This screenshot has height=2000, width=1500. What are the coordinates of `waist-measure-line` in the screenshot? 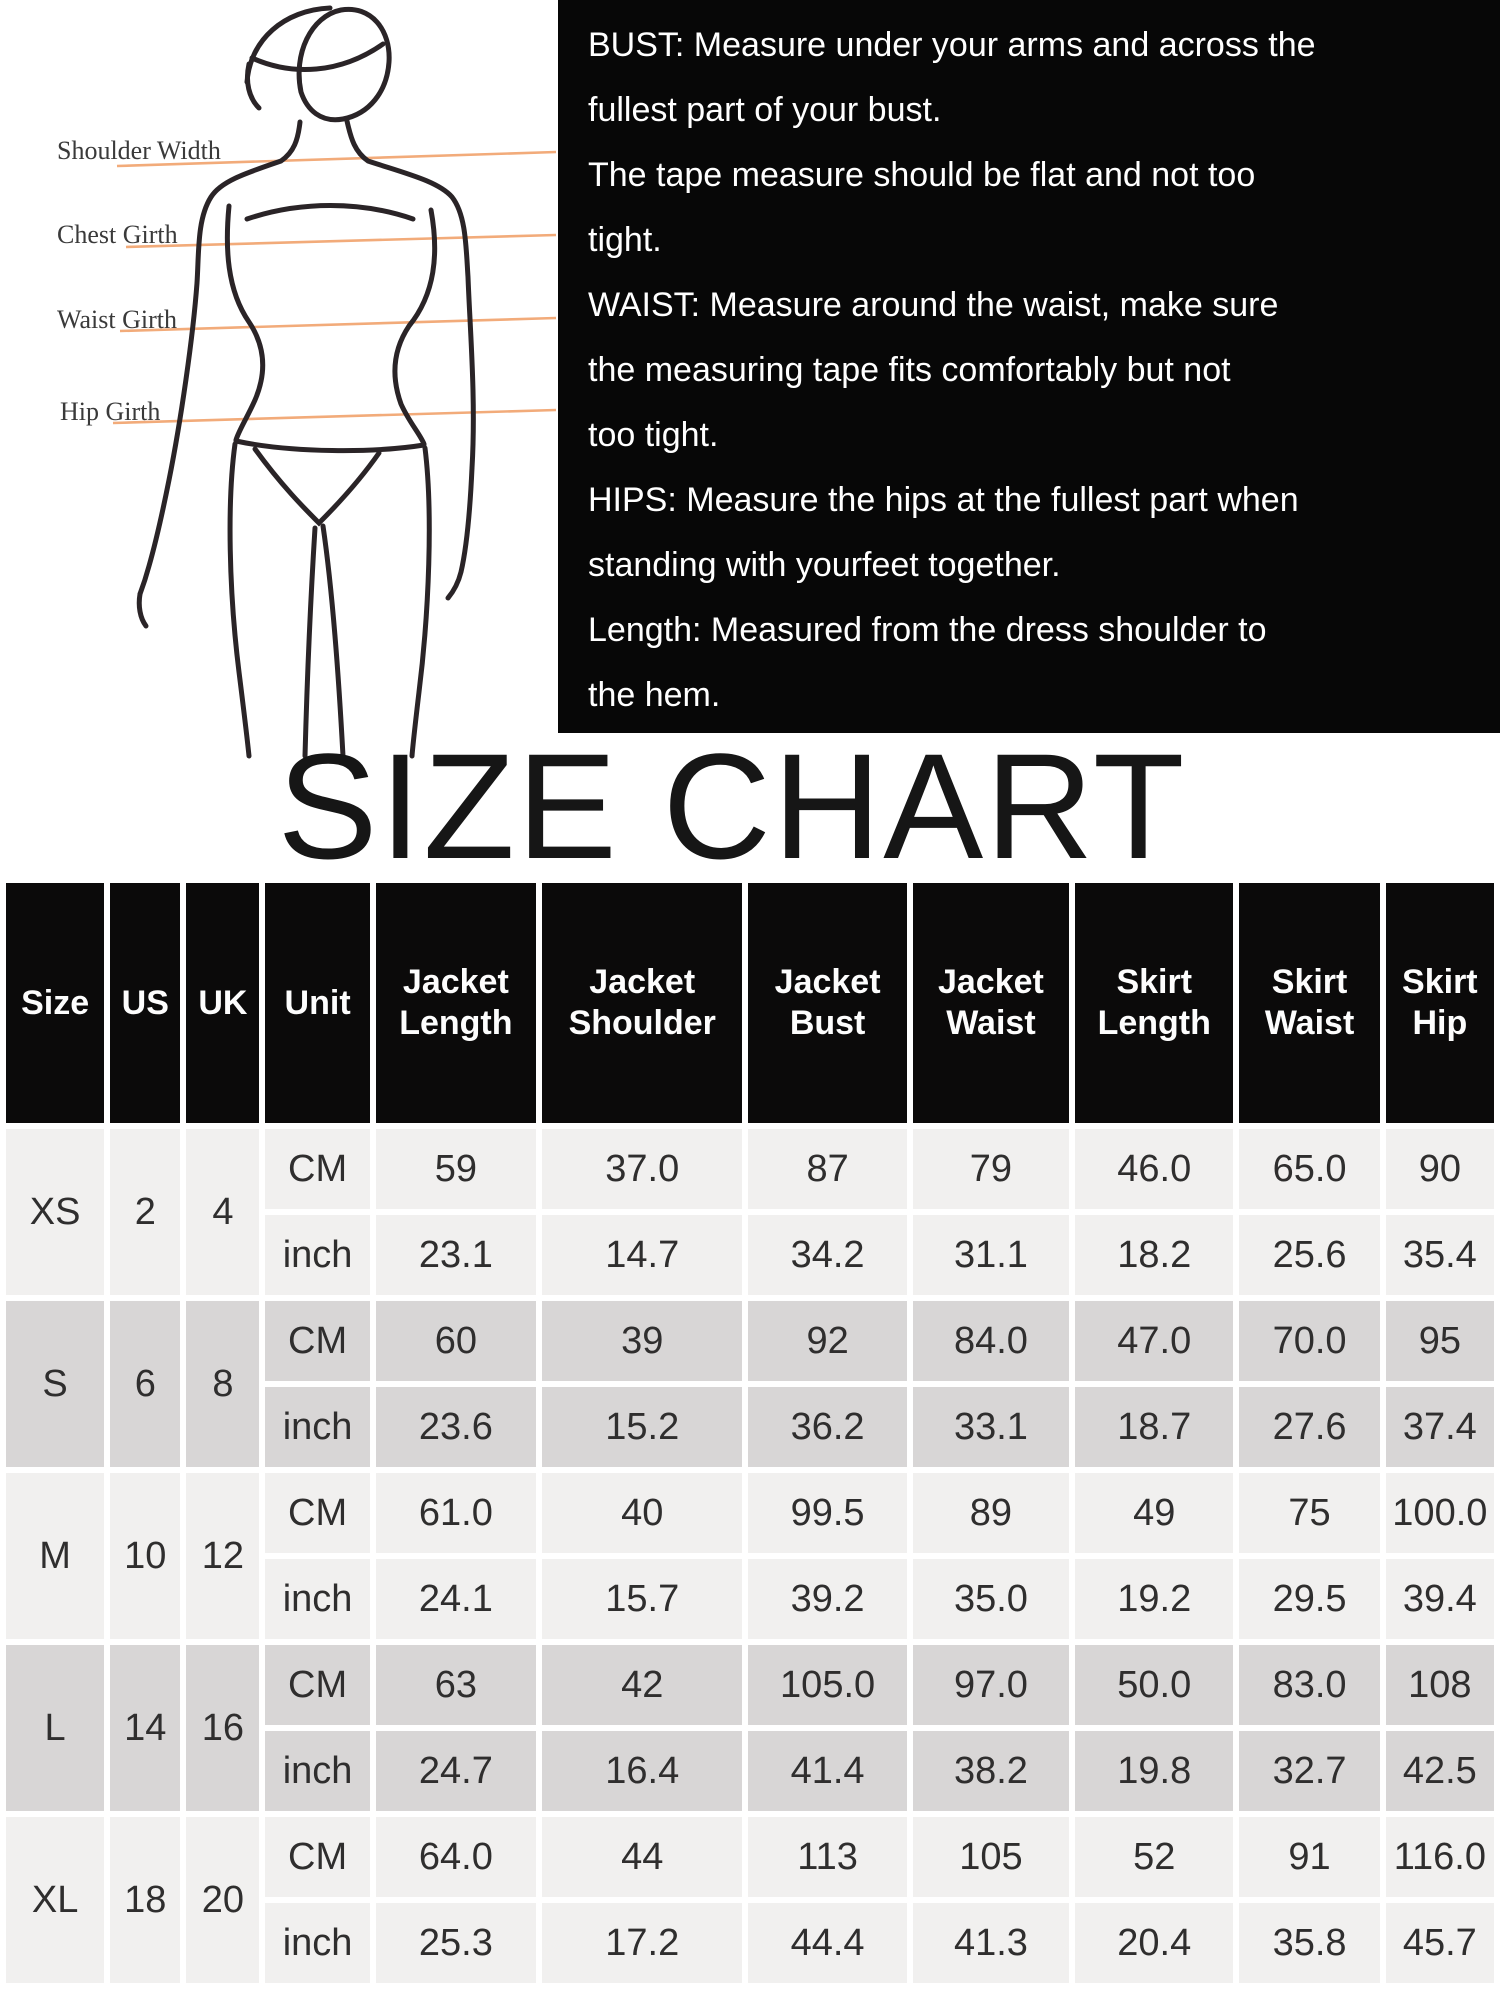 It's located at (338, 324).